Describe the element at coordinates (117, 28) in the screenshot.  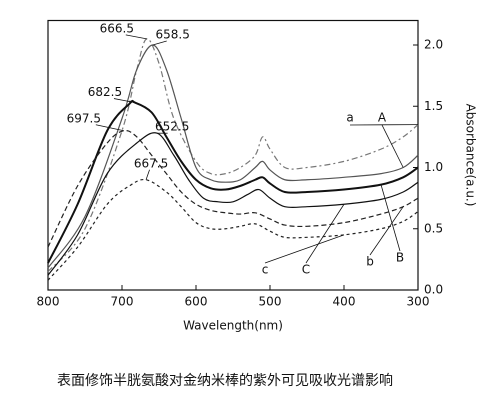
I see `peak-label: 666.5` at that location.